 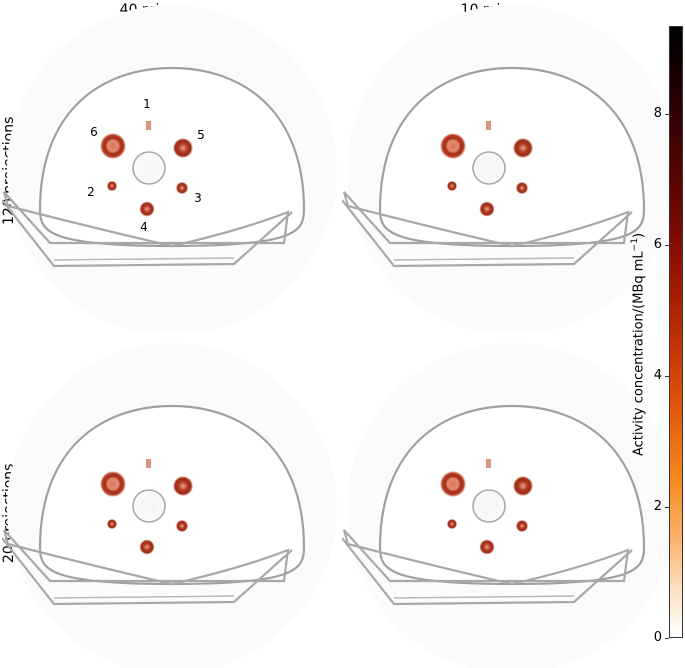 I want to click on roi-label-6: 6, so click(x=94, y=132).